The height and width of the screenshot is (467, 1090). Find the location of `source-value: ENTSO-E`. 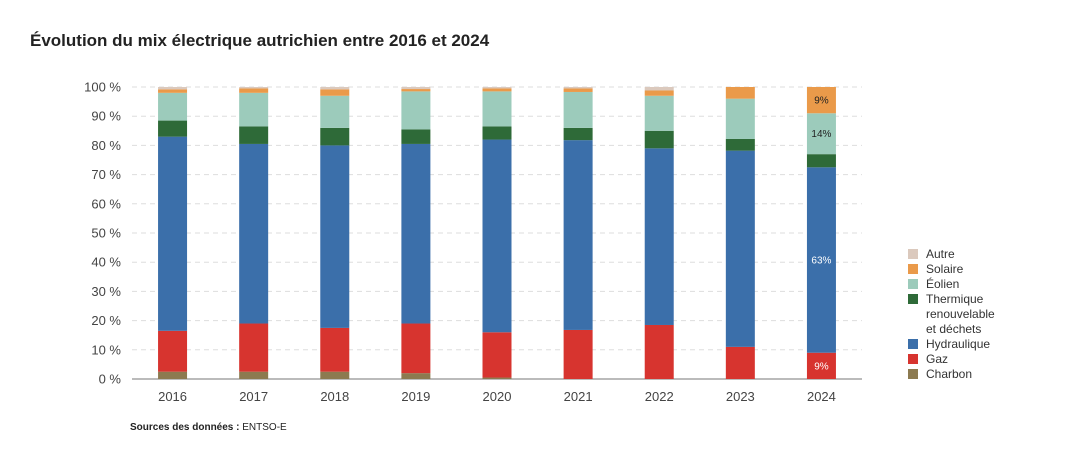

source-value: ENTSO-E is located at coordinates (264, 427).